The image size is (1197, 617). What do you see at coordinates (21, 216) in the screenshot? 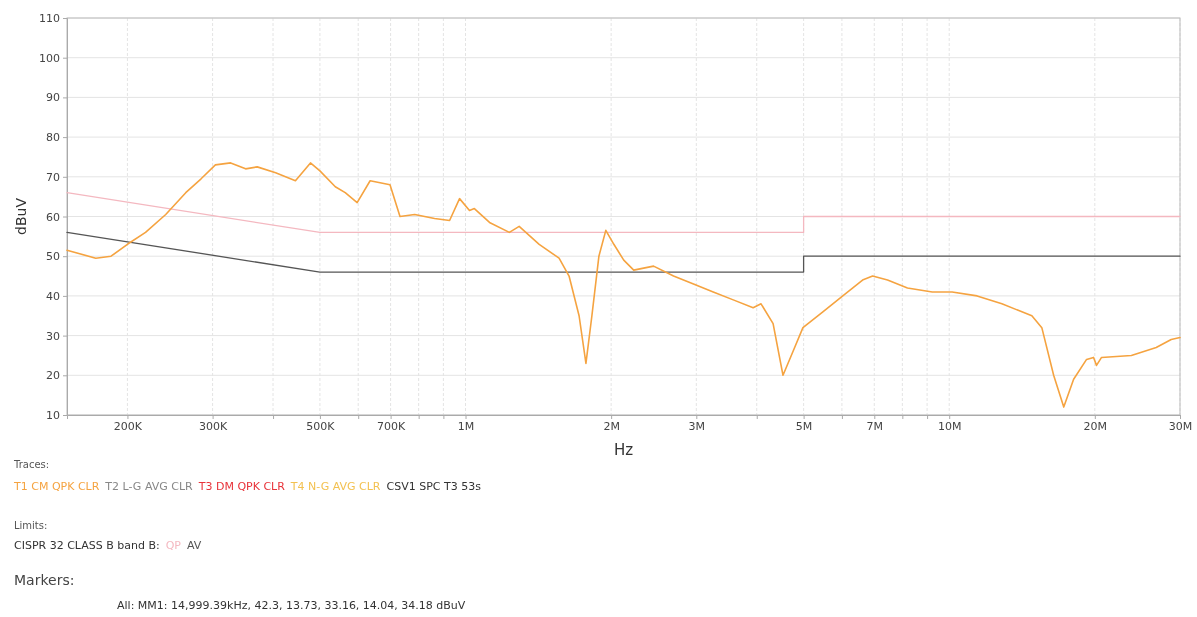
I see `y-axis-title: dBuV` at bounding box center [21, 216].